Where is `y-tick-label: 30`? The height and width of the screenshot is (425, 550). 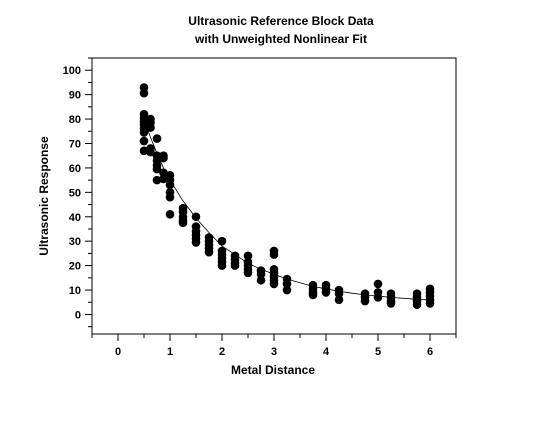 y-tick-label: 30 is located at coordinates (75, 242).